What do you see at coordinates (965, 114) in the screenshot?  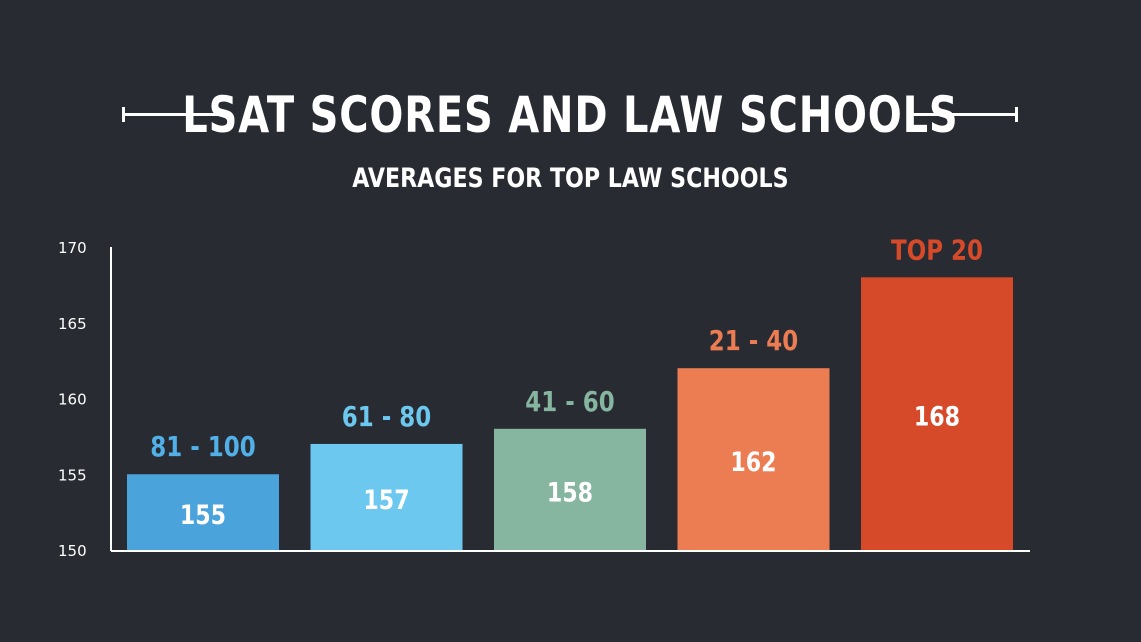 I see `title-rule-right` at bounding box center [965, 114].